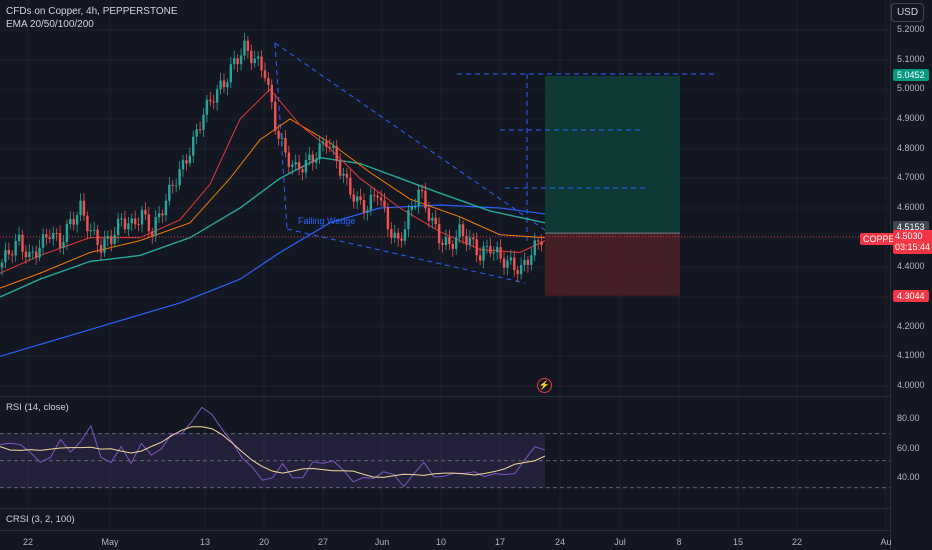  Describe the element at coordinates (500, 542) in the screenshot. I see `time-tick: 17` at that location.